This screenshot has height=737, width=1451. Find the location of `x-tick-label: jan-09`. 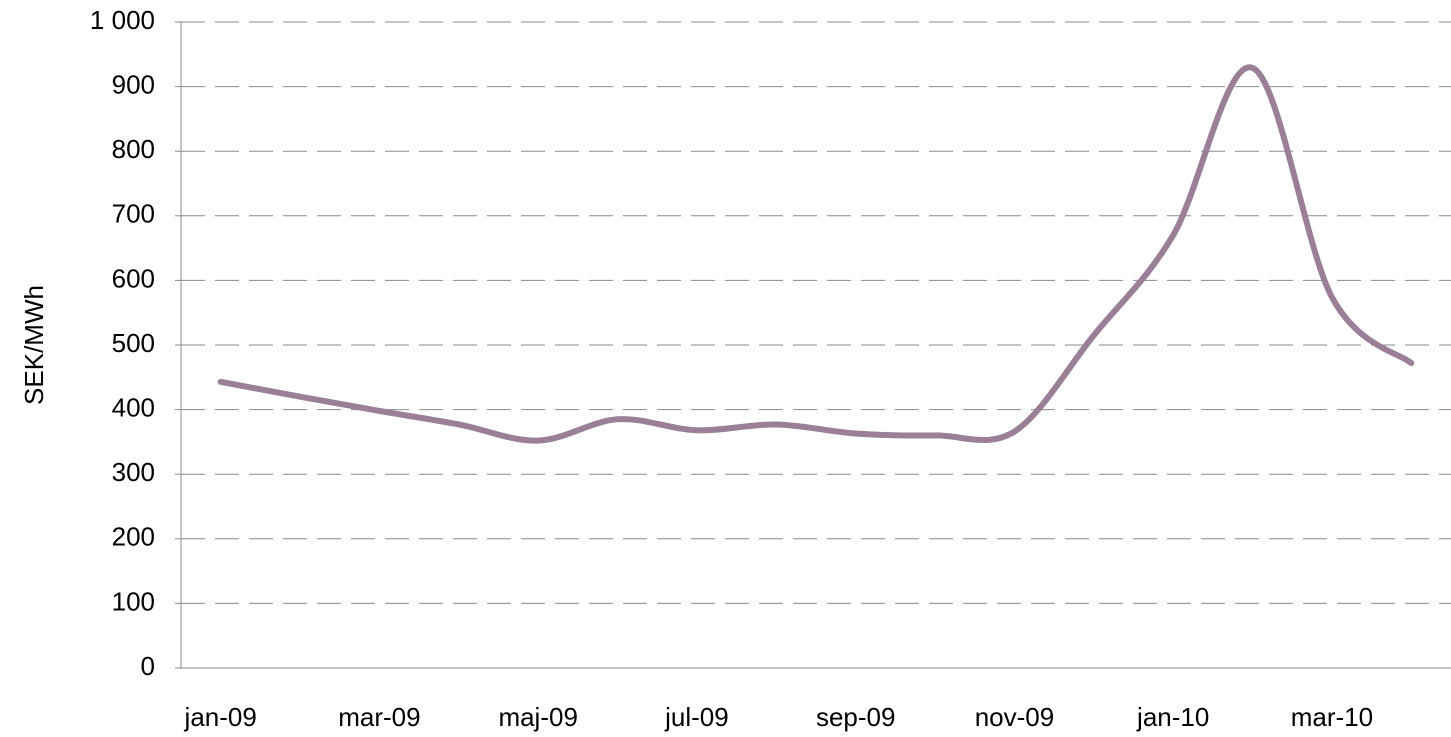

x-tick-label: jan-09 is located at coordinates (220, 717).